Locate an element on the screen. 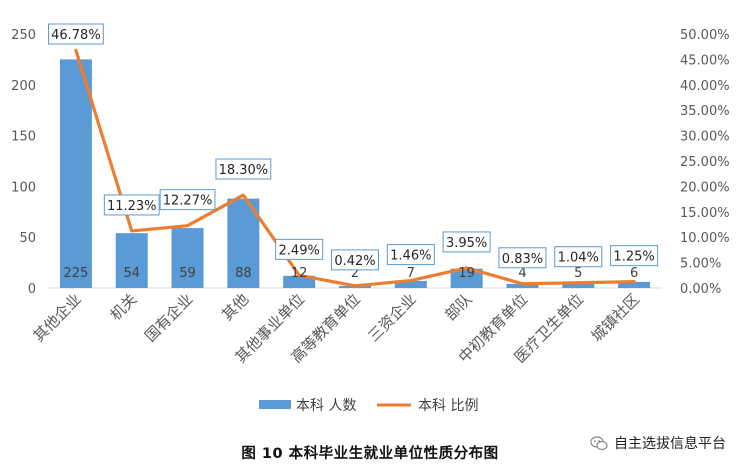  bar-value-label: 12 is located at coordinates (299, 273).